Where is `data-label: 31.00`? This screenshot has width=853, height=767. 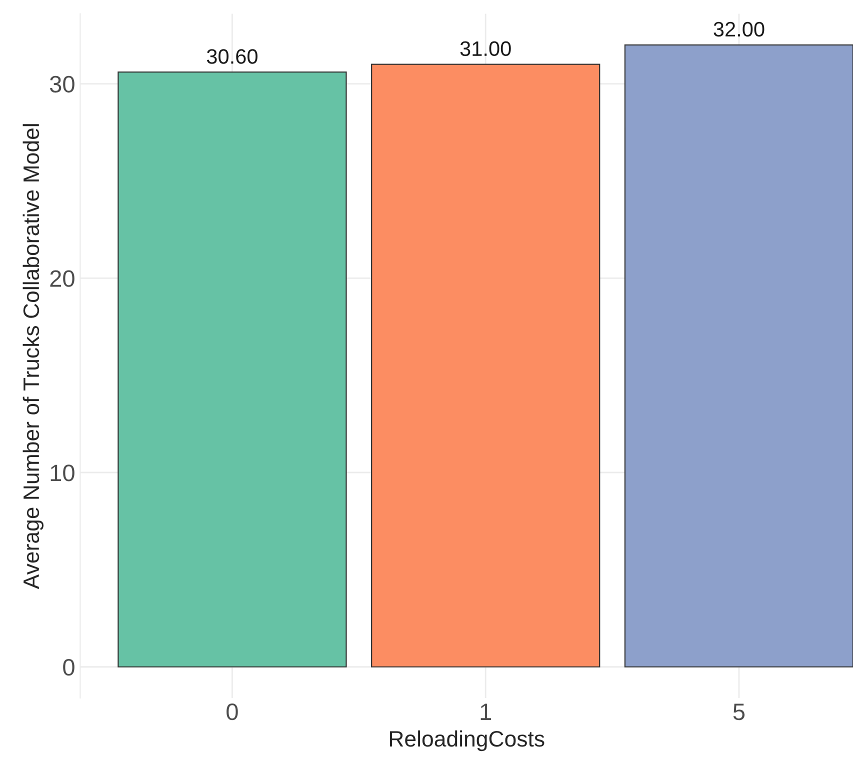 data-label: 31.00 is located at coordinates (485, 48).